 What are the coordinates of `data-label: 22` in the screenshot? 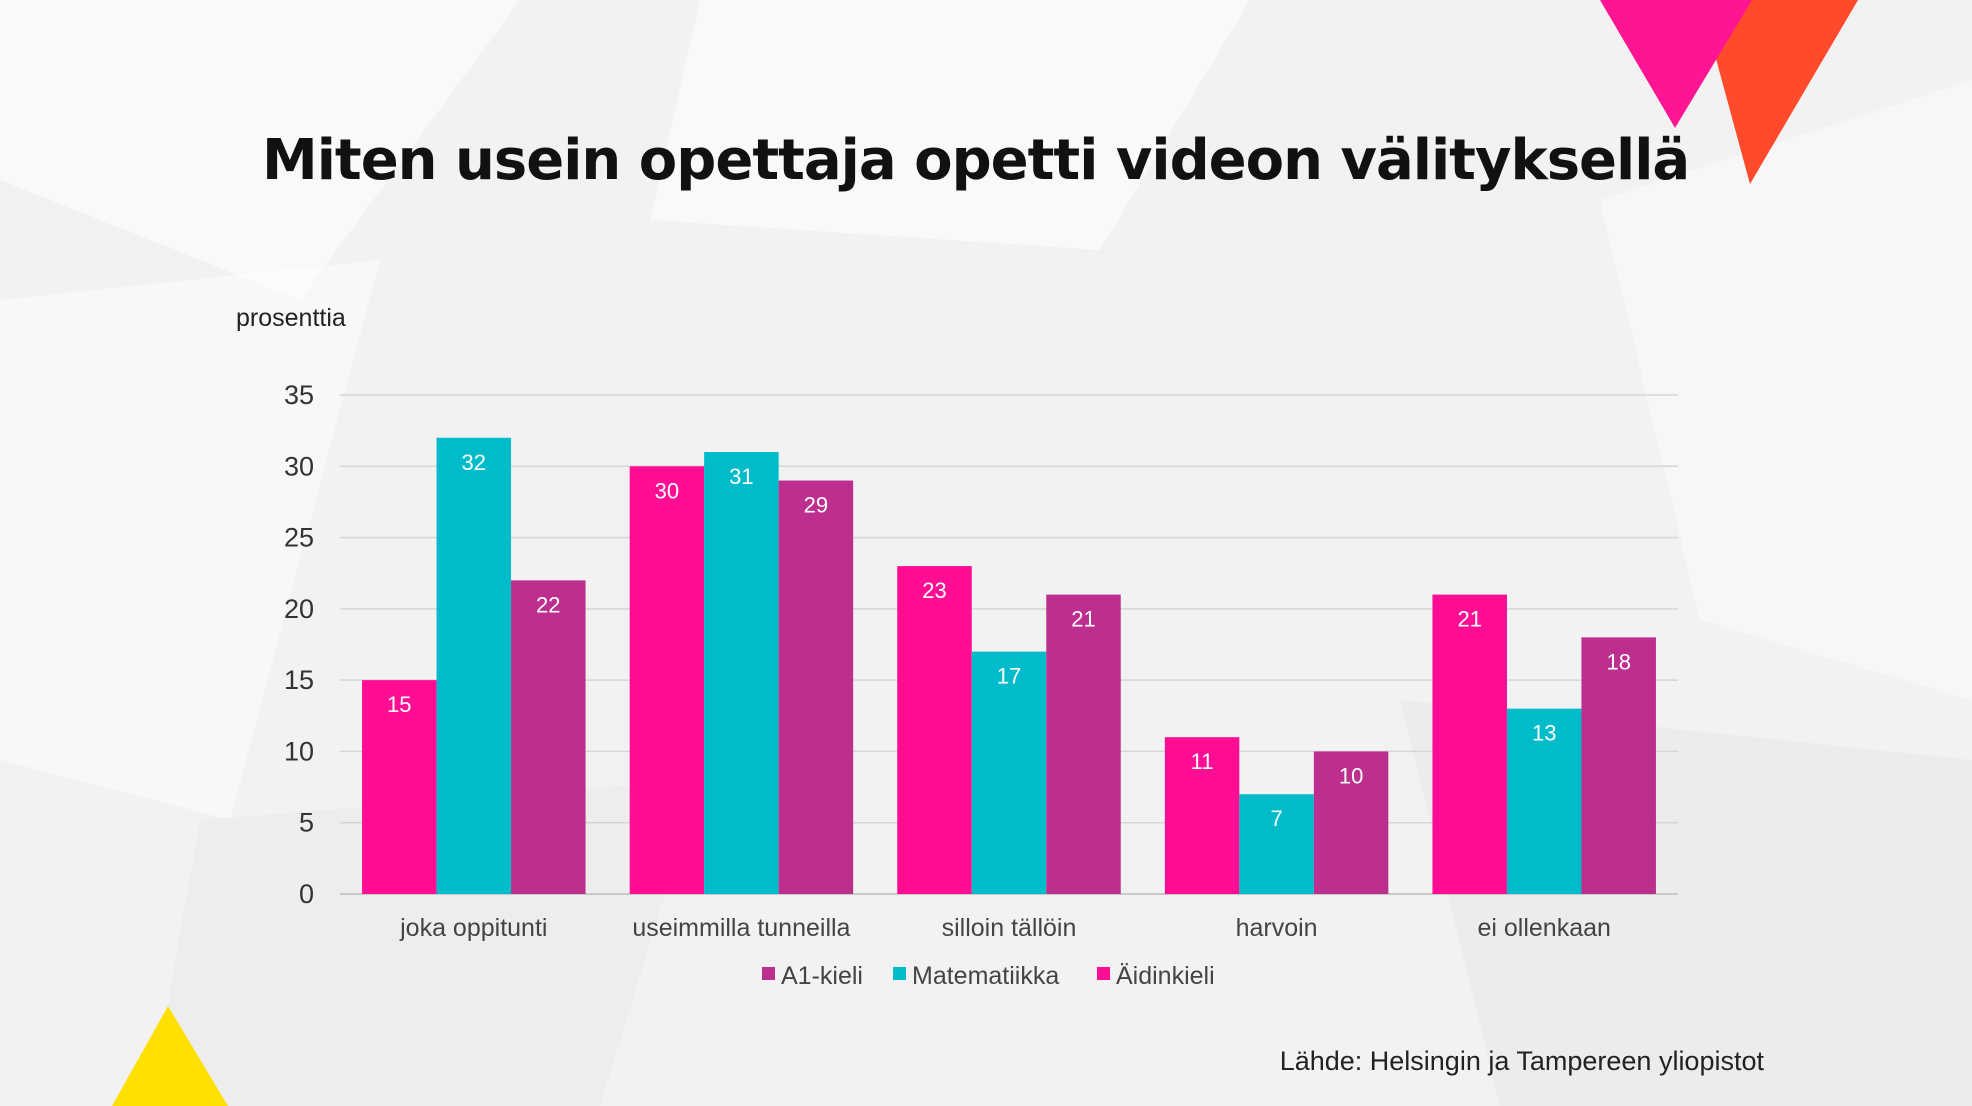 It's located at (548, 604).